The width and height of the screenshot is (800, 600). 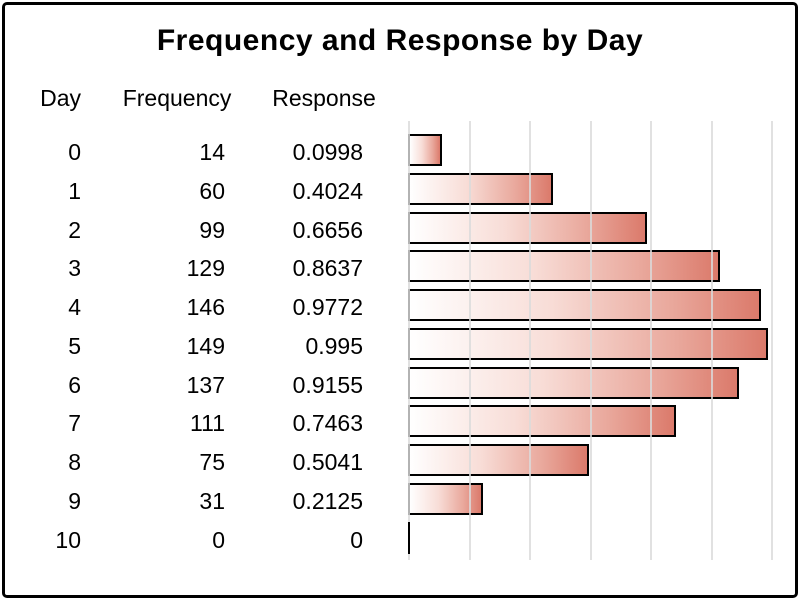 I want to click on cell-day: 1, so click(x=74, y=190).